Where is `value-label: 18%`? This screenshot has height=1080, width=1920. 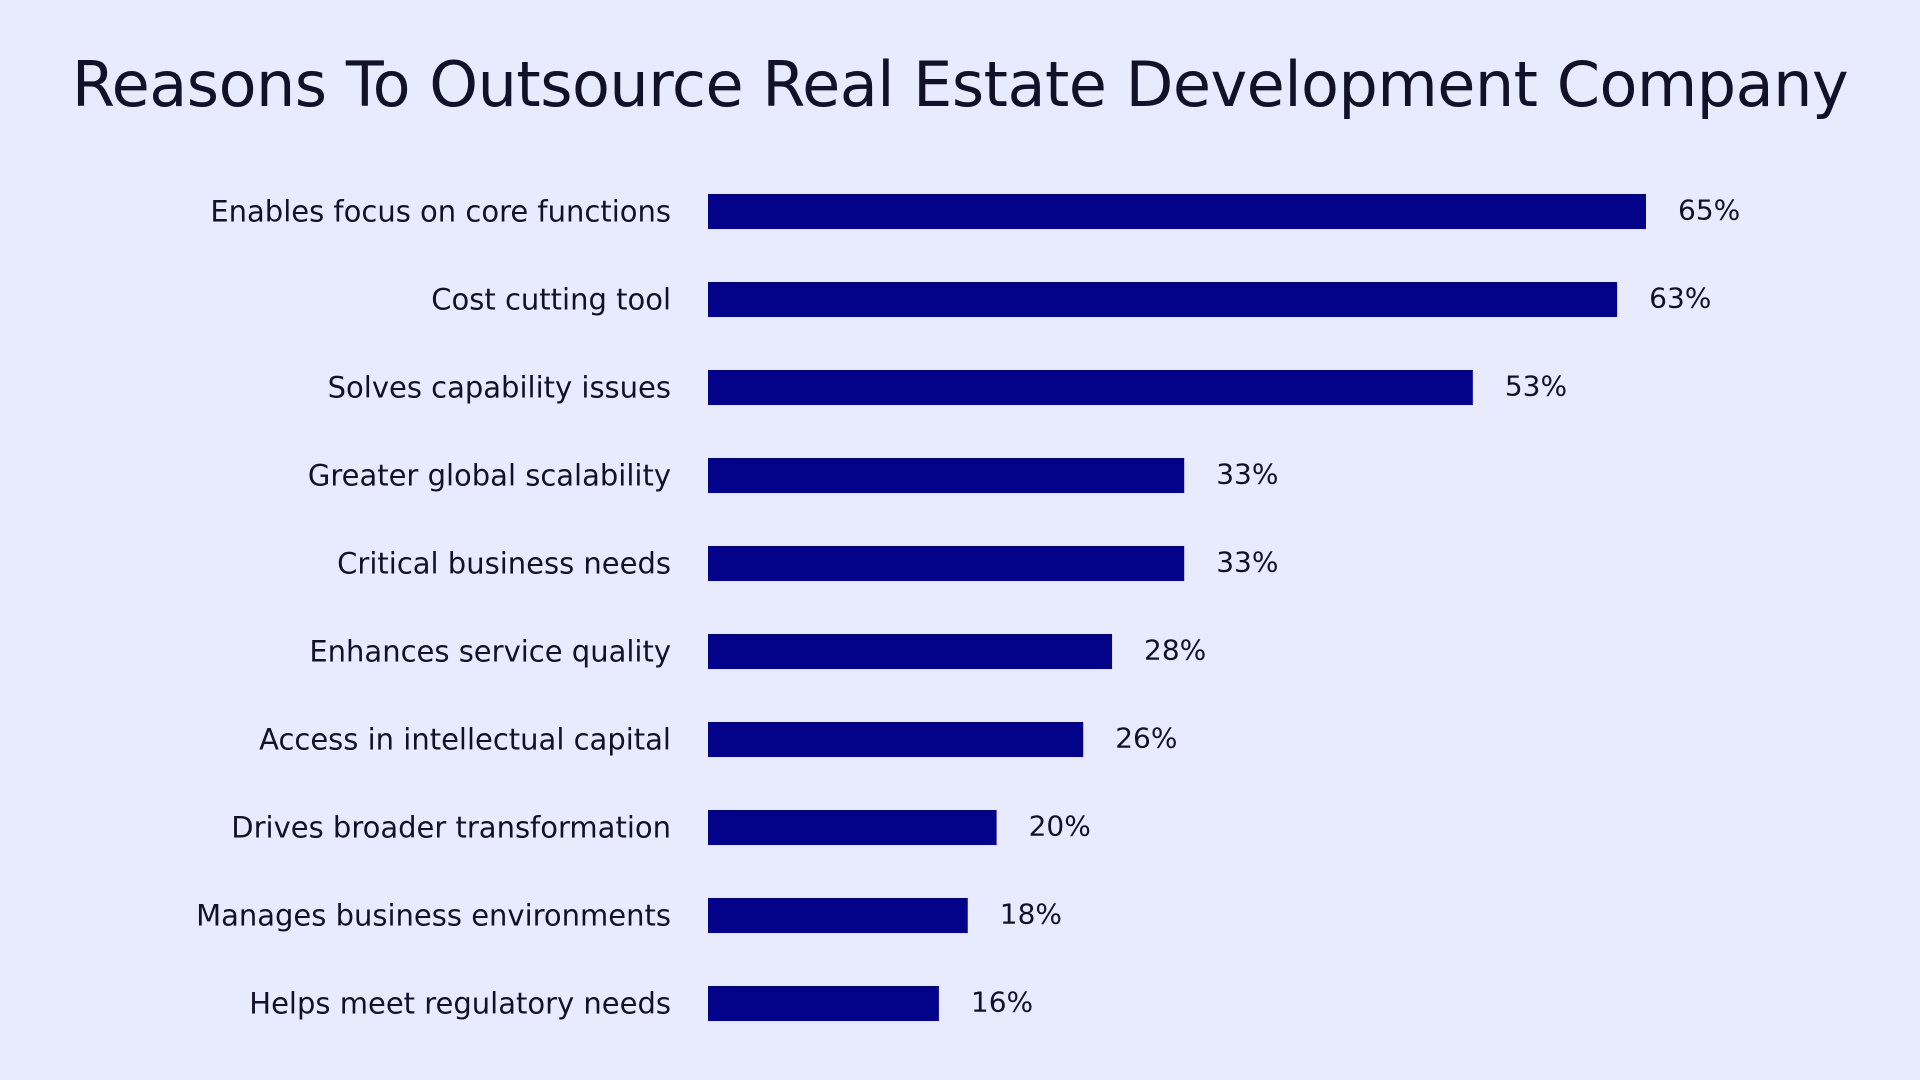 value-label: 18% is located at coordinates (1031, 914).